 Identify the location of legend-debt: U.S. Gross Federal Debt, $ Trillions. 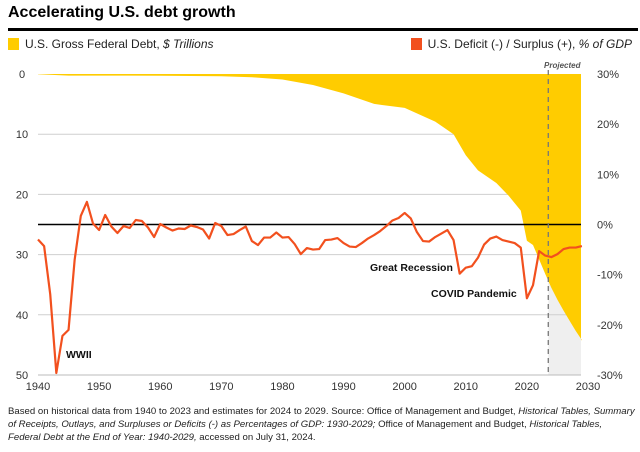
(111, 44).